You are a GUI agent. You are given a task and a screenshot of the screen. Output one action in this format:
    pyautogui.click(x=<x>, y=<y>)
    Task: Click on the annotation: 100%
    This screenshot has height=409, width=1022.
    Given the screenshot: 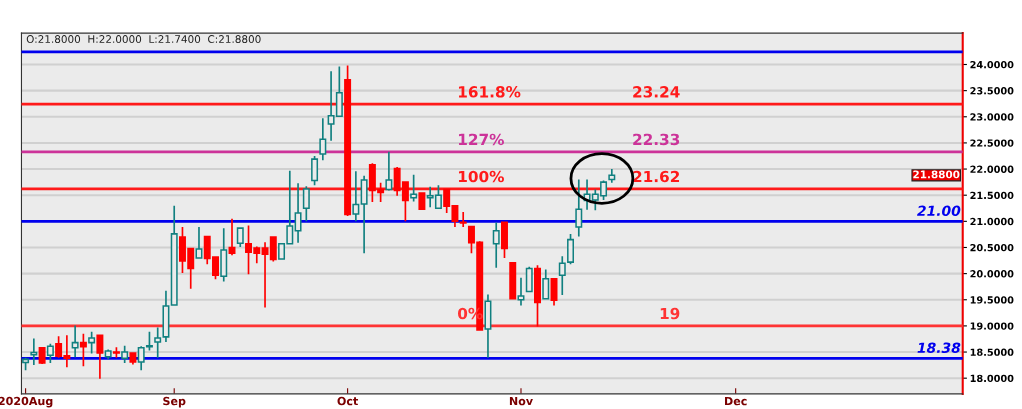 What is the action you would take?
    pyautogui.click(x=481, y=176)
    